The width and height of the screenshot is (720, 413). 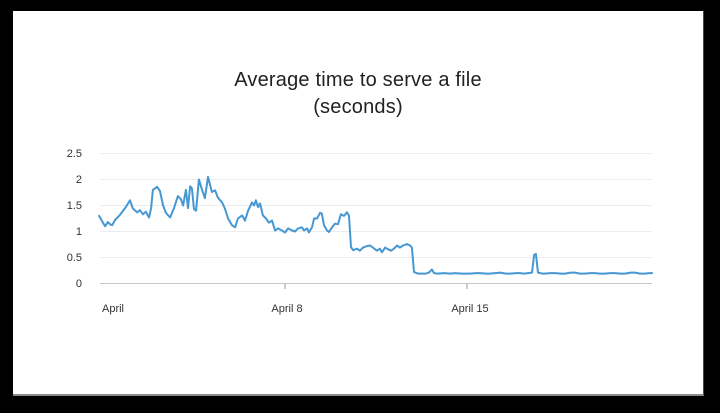 I want to click on y-axis-label: 1.5, so click(x=74, y=205).